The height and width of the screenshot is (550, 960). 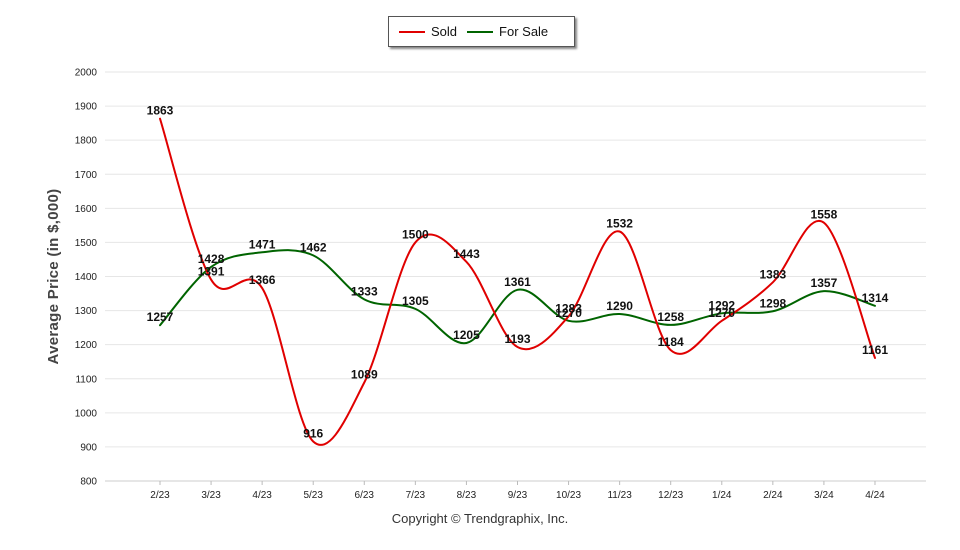 I want to click on x-tick-label: 6/23, so click(x=365, y=495).